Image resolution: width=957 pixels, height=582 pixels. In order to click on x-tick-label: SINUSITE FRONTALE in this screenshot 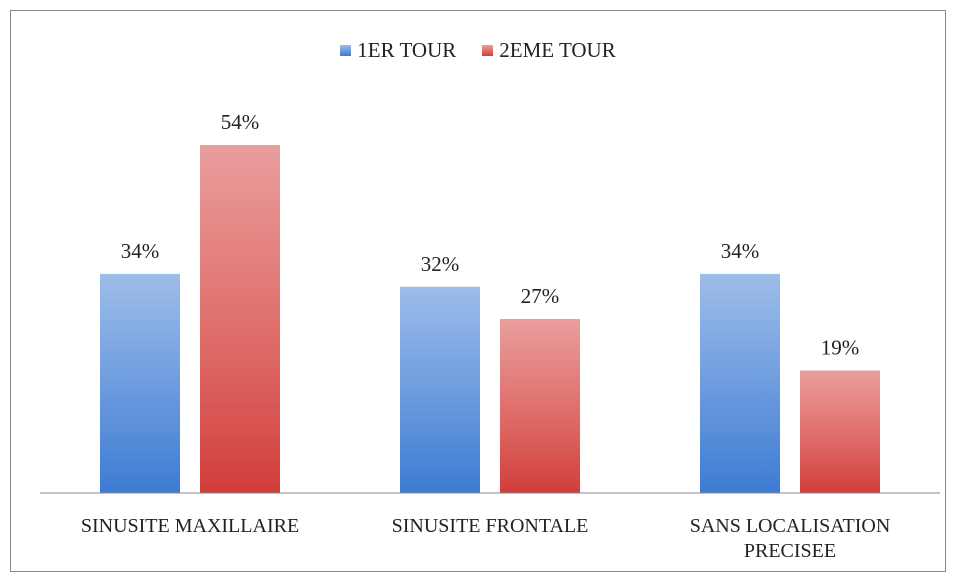, I will do `click(490, 526)`.